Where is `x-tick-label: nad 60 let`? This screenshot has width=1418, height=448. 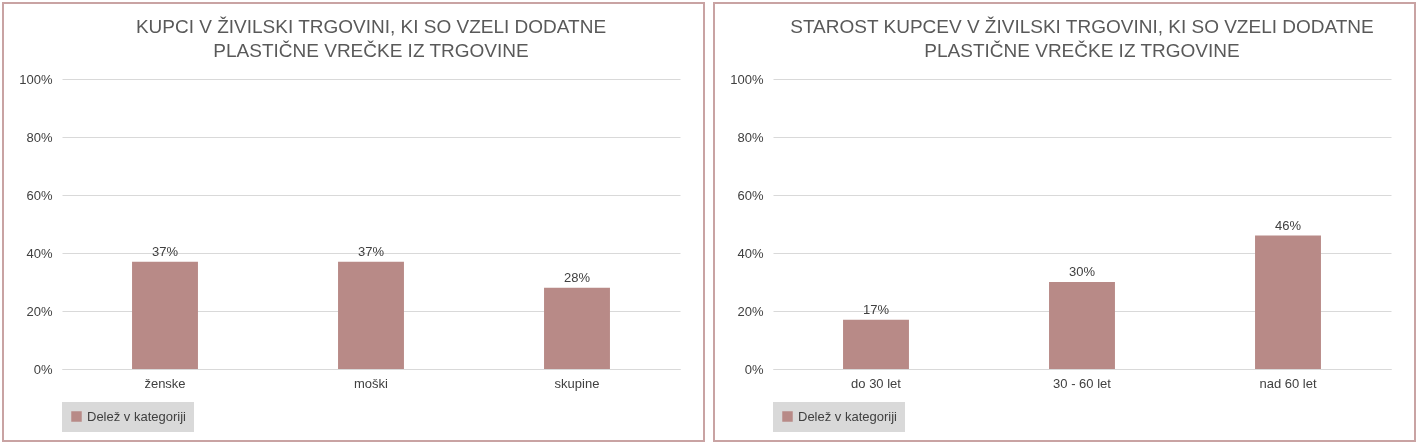 x-tick-label: nad 60 let is located at coordinates (1288, 383).